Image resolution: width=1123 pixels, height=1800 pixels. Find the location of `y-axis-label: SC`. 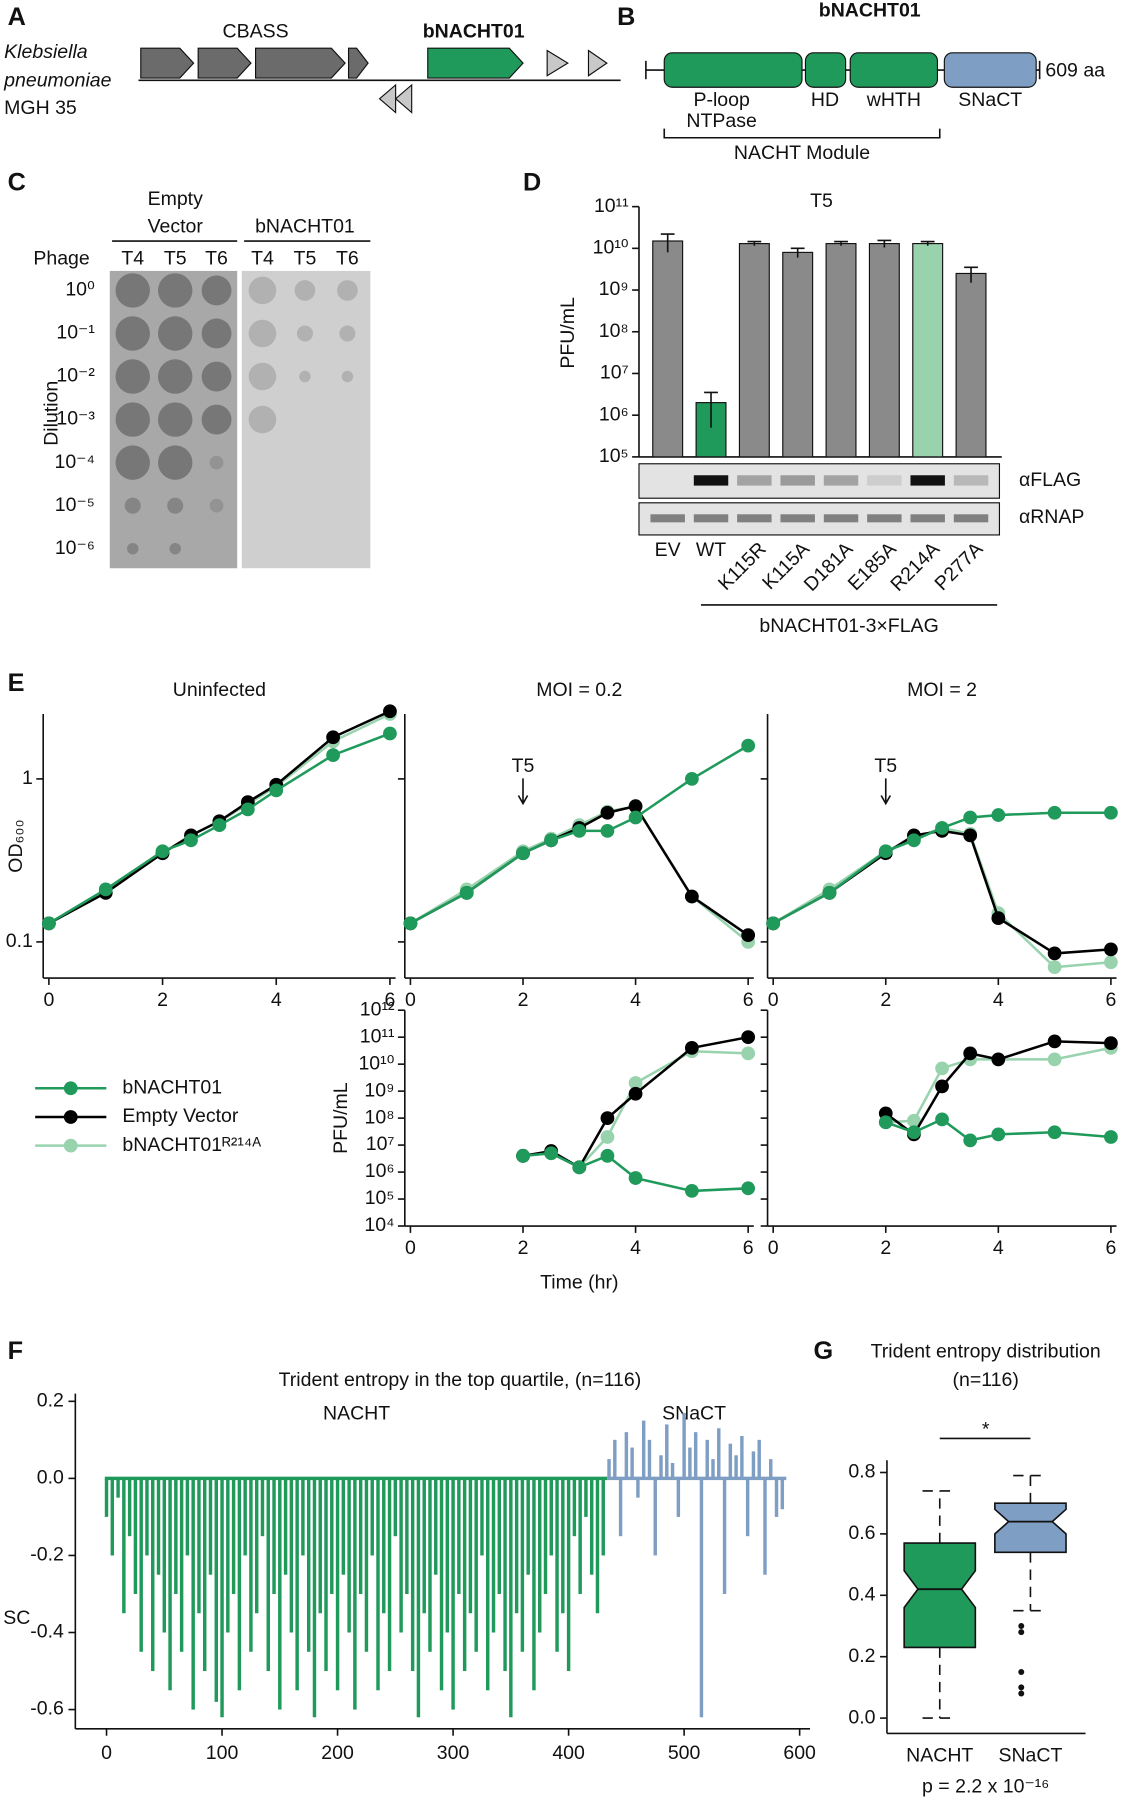

y-axis-label: SC is located at coordinates (16, 1618).